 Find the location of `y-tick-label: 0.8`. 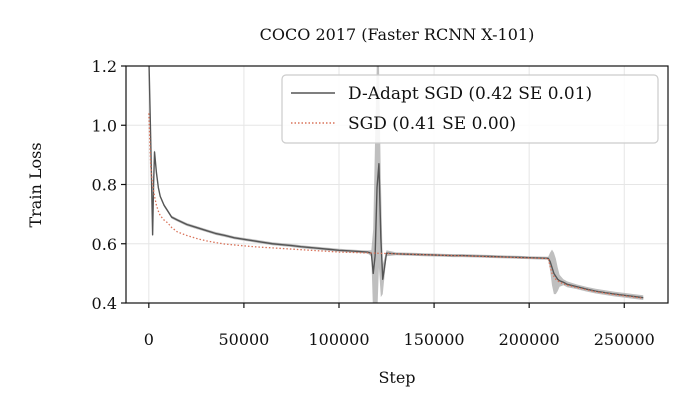

y-tick-label: 0.8 is located at coordinates (104, 185).